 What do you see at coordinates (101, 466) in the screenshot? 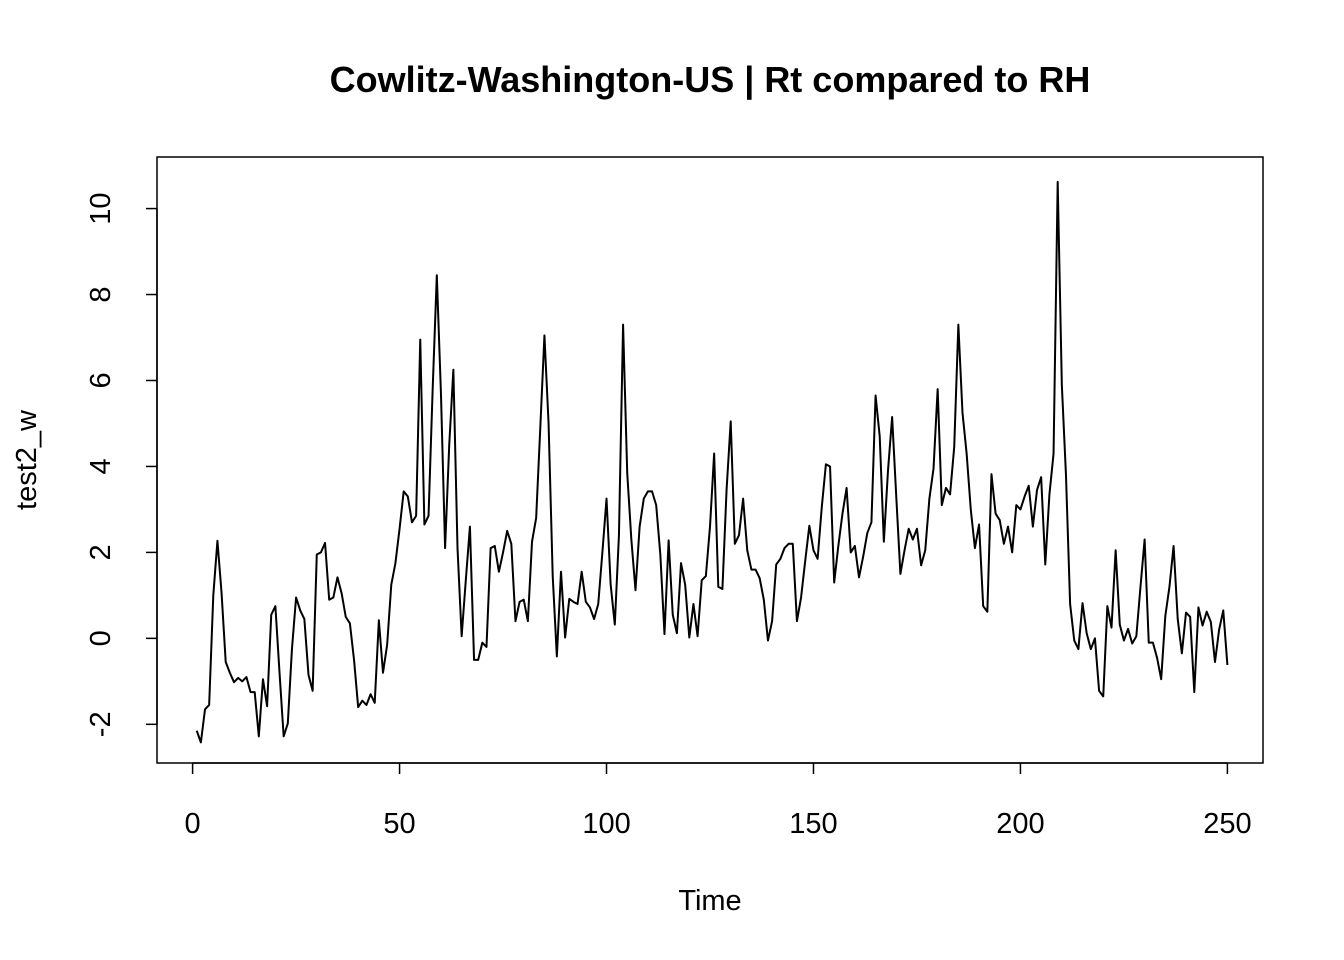
I see `y-tick-label: 4` at bounding box center [101, 466].